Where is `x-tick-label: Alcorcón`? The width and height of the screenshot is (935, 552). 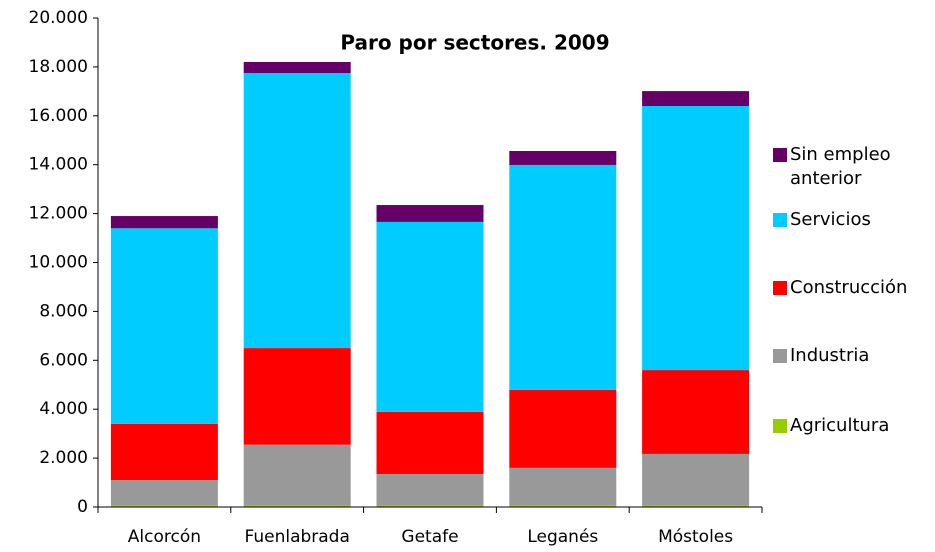 x-tick-label: Alcorcón is located at coordinates (164, 537).